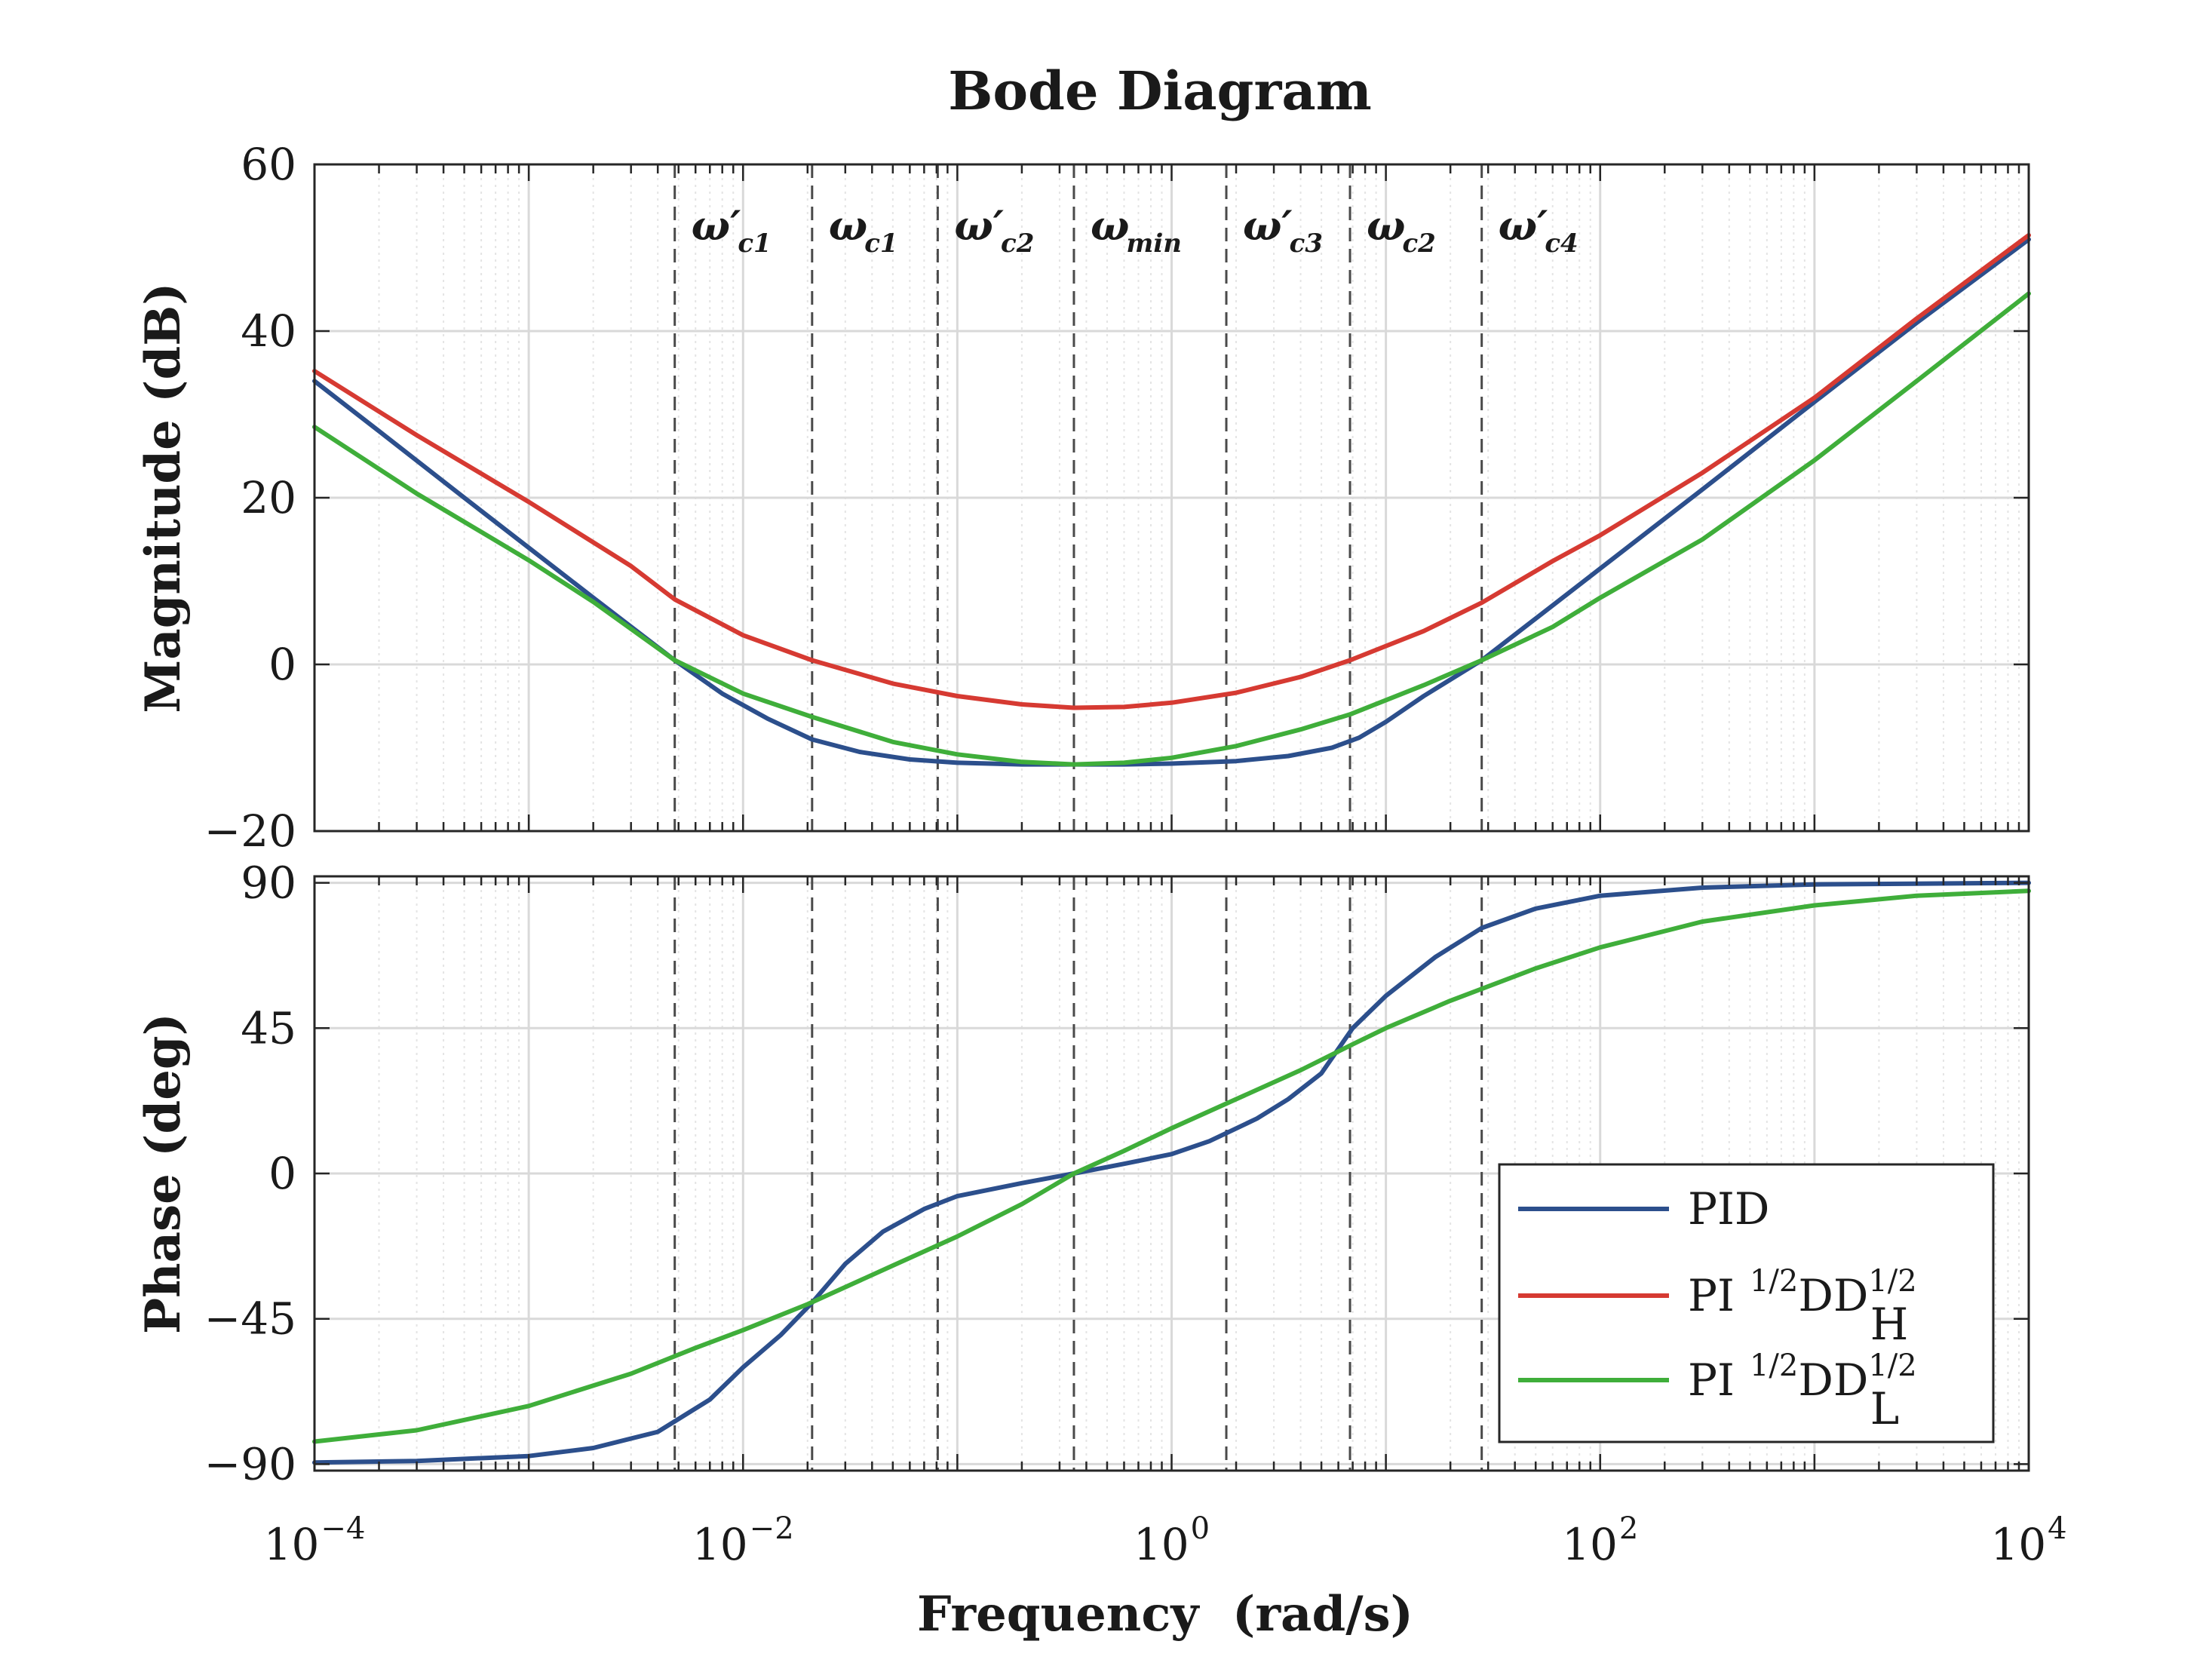 The width and height of the screenshot is (2212, 1678). I want to click on magnitude-tick-label: −20, so click(250, 831).